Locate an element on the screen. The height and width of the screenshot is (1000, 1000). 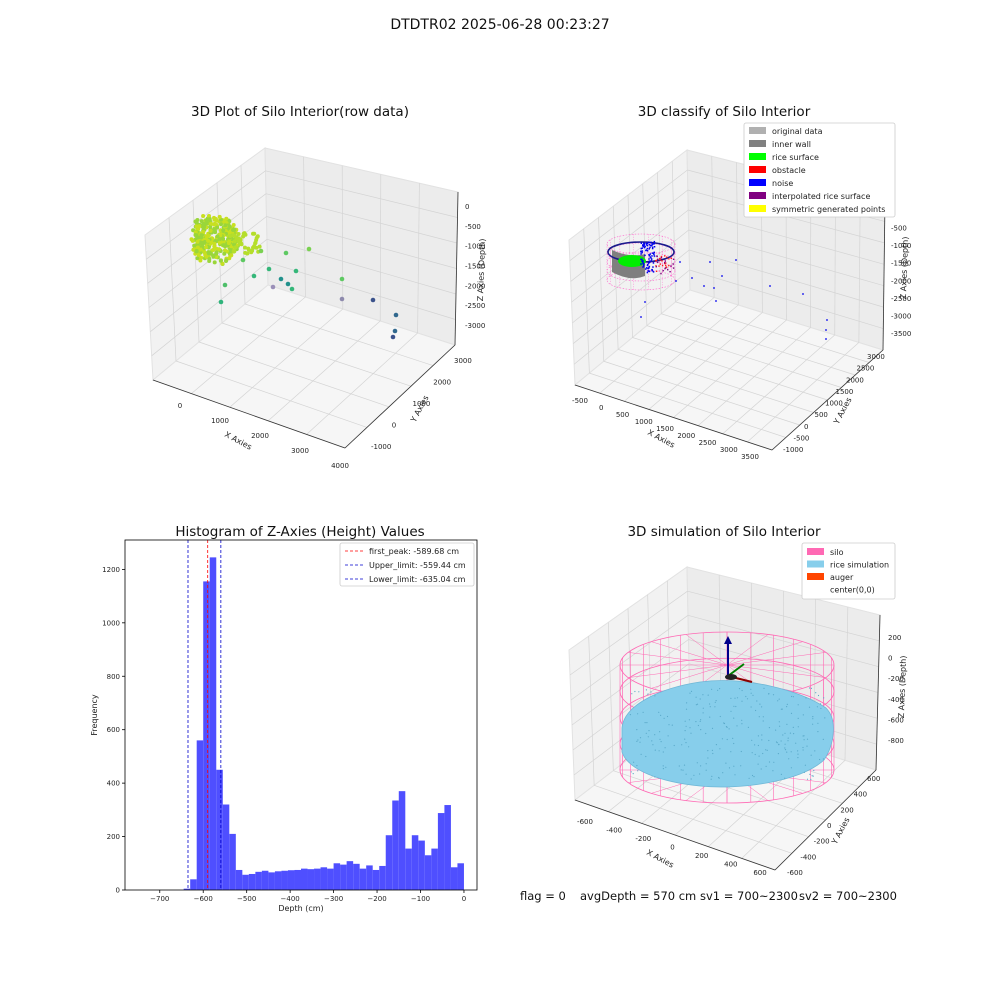
panel2-legend-label: symmetric generated points is located at coordinates (828, 209).